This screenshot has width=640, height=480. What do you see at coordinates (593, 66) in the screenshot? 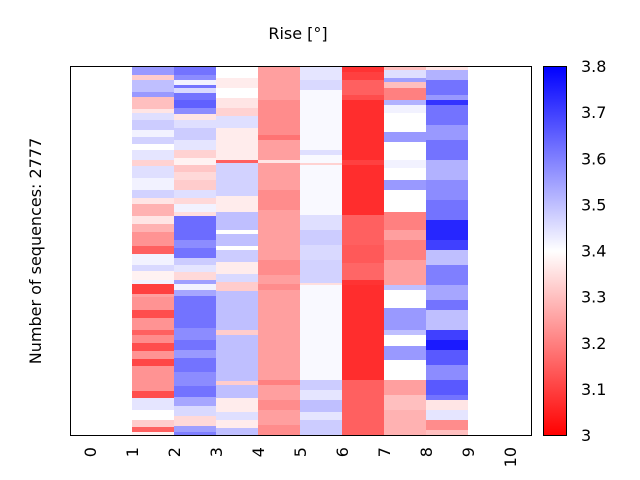
I see `colorbar-tick-label: 3.8` at bounding box center [593, 66].